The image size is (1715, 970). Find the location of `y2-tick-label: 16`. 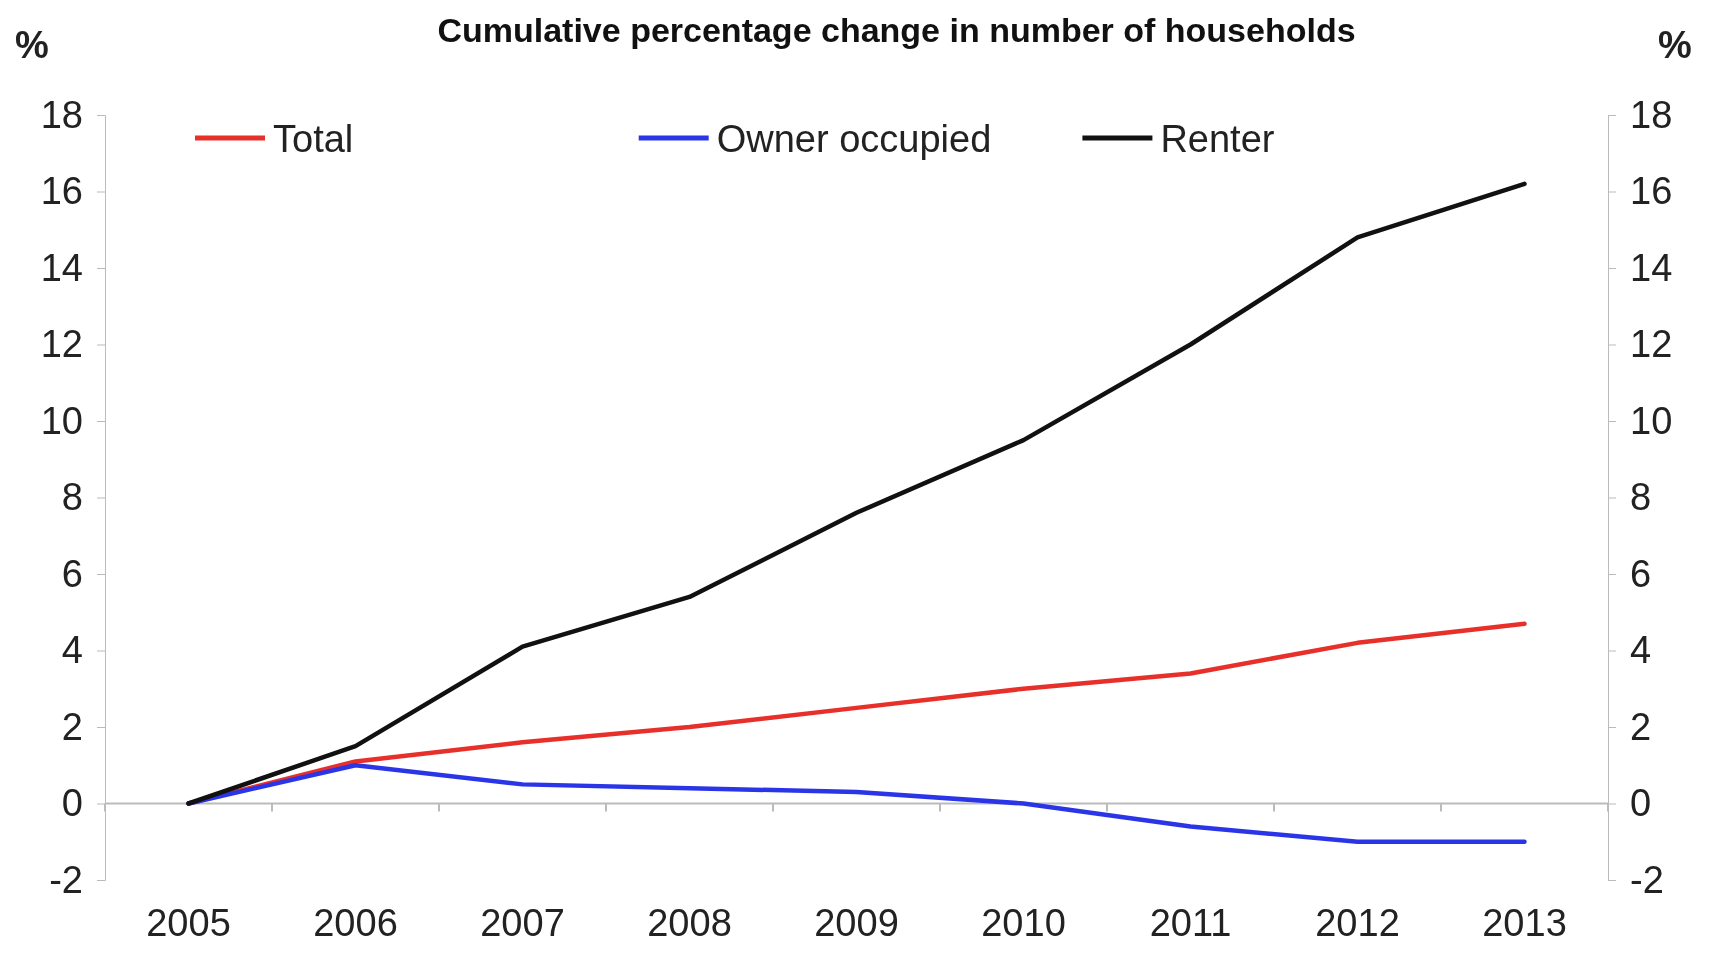

y2-tick-label: 16 is located at coordinates (1651, 191).